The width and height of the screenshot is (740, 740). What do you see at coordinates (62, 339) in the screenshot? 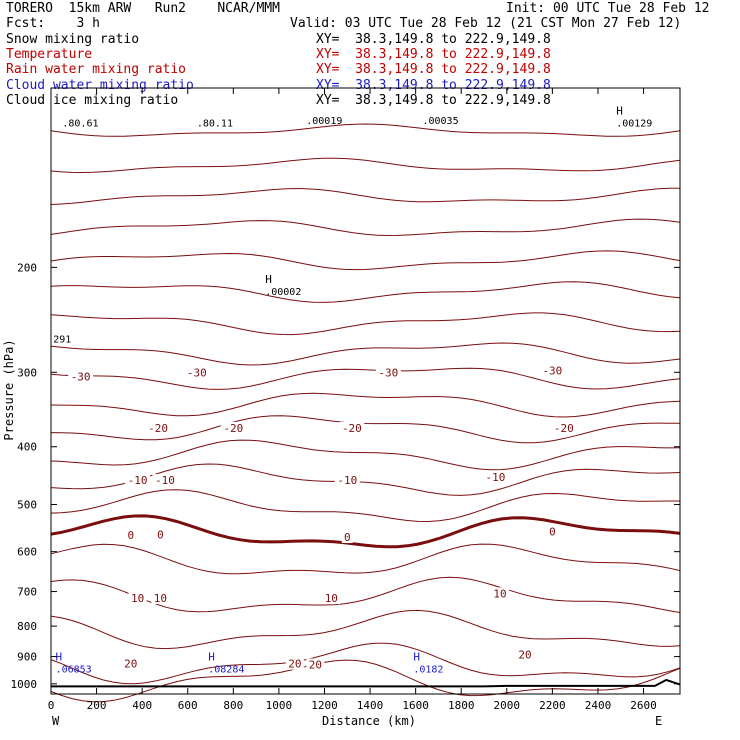
I see `cloud-ice-max-value: 291` at bounding box center [62, 339].